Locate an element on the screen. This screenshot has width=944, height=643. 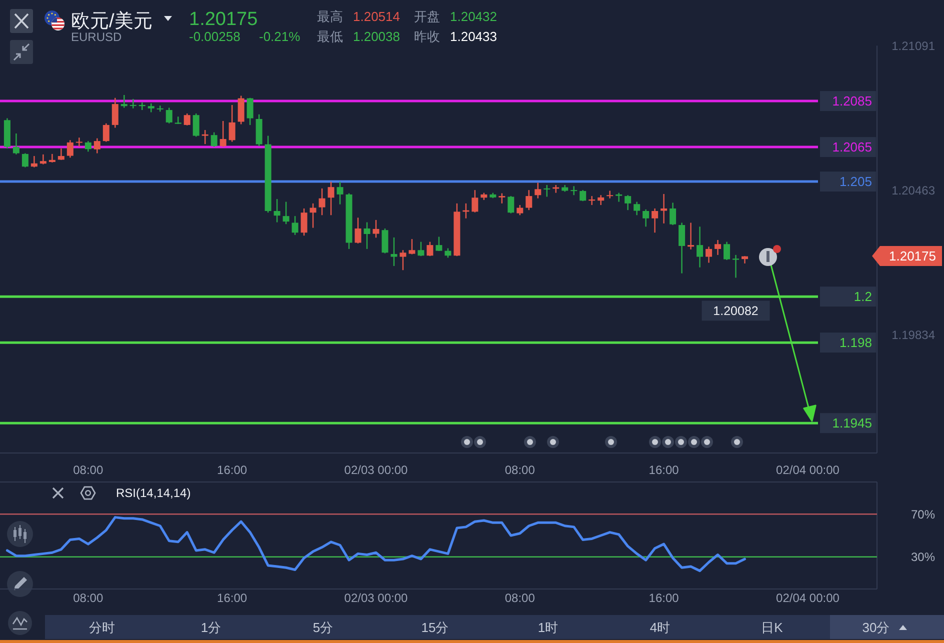
text: 分时 is located at coordinates (102, 627).